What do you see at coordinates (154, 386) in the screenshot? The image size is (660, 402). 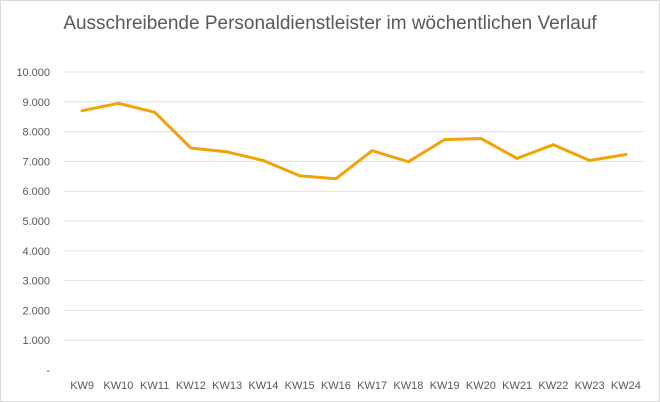 I see `x-tick-label: KW11` at bounding box center [154, 386].